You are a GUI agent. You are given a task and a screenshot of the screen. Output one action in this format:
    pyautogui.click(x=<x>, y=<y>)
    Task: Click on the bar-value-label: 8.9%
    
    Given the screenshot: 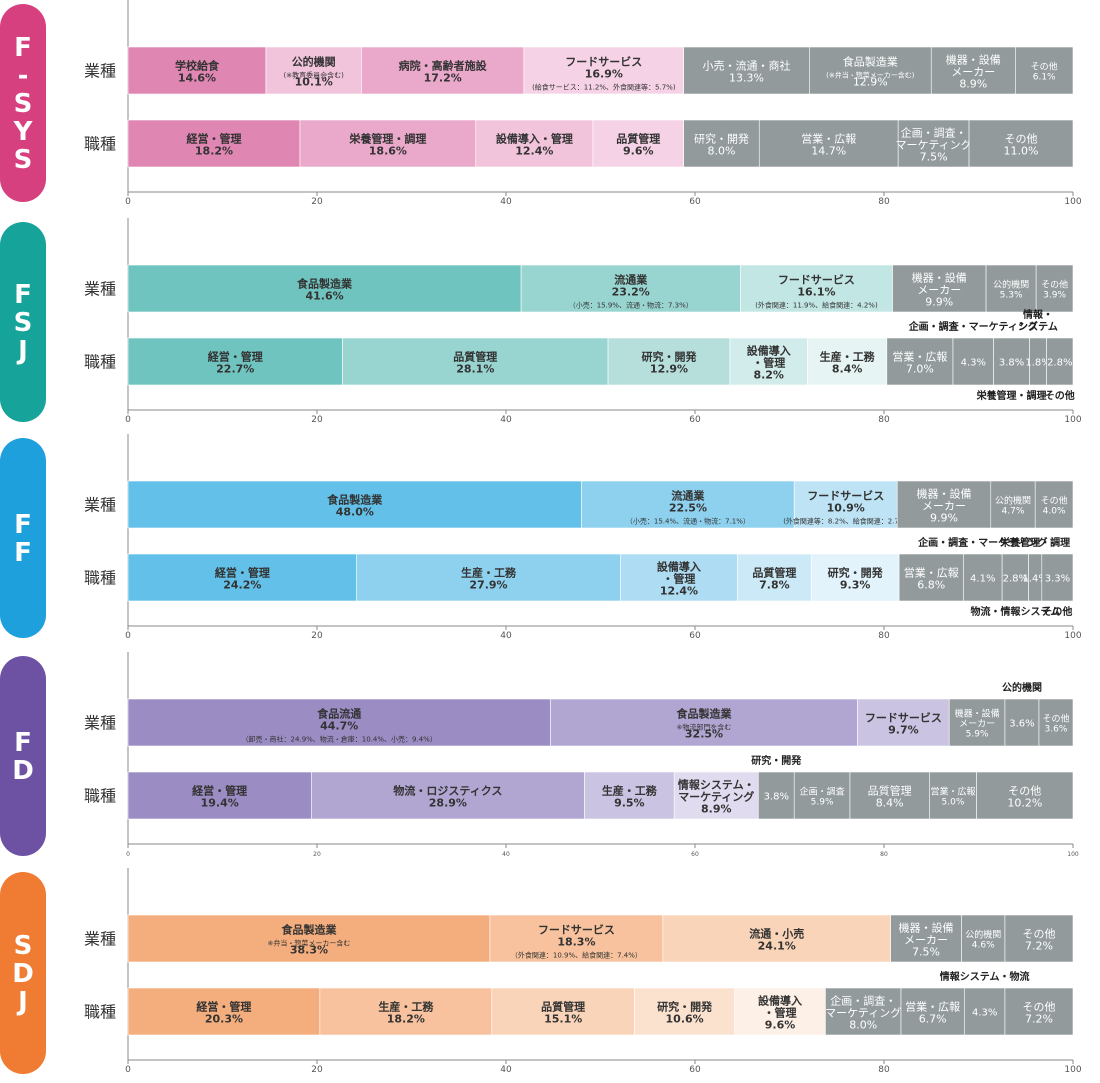 What is the action you would take?
    pyautogui.click(x=973, y=84)
    